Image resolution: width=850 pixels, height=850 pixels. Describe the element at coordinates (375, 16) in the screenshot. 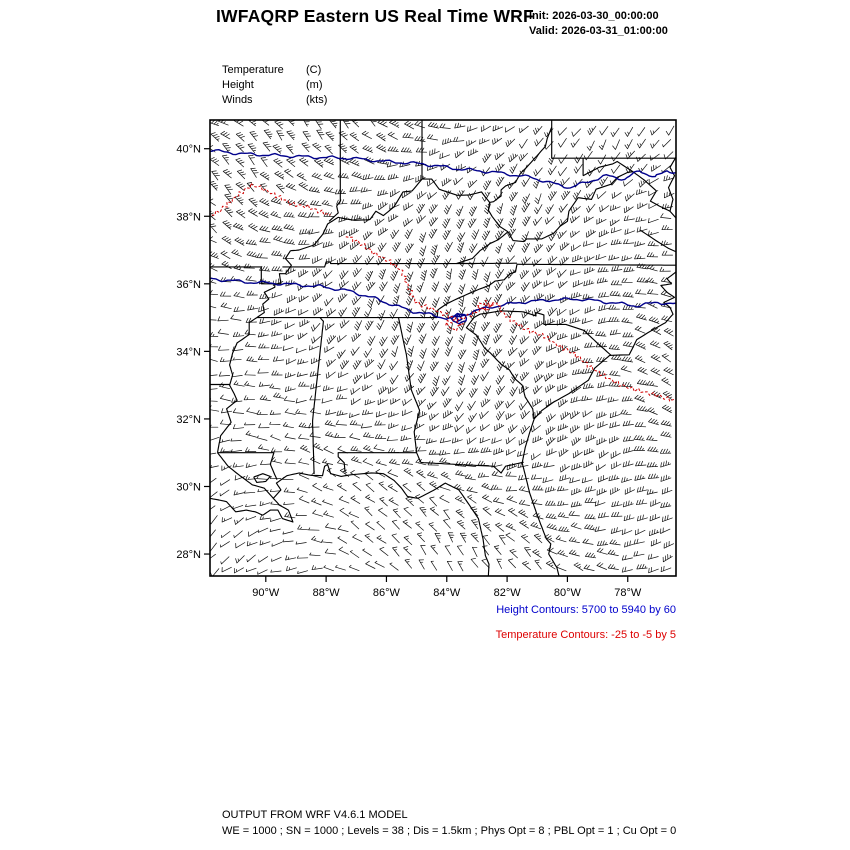

I see `page-title: IWFAQRP Eastern US Real Time WRF` at that location.